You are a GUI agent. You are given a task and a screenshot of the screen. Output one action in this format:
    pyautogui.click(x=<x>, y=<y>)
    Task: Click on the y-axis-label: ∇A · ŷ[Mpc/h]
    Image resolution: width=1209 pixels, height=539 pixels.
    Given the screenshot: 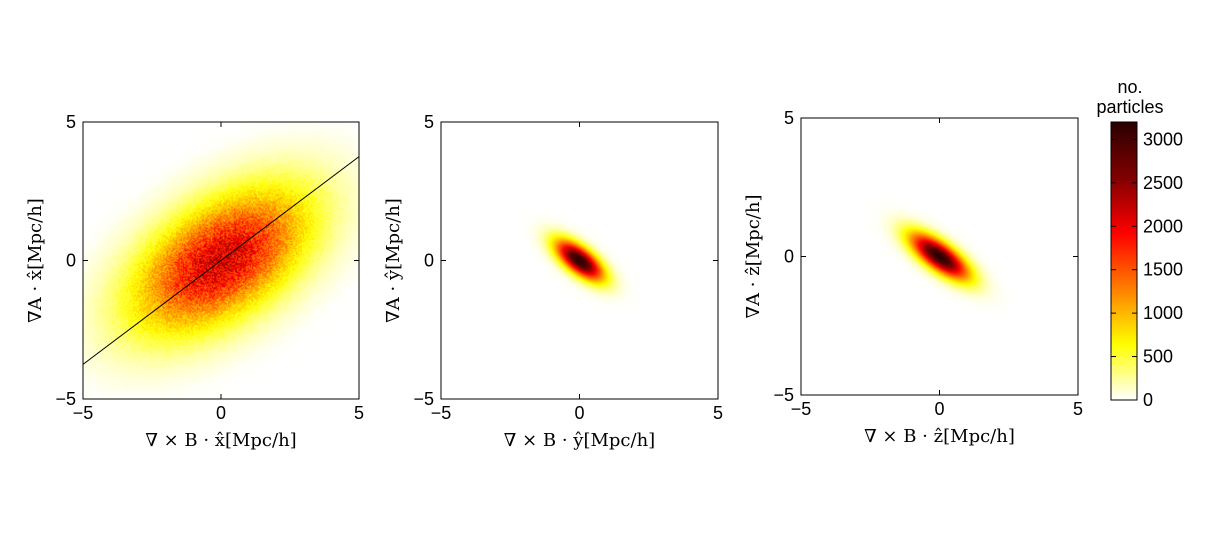 What is the action you would take?
    pyautogui.click(x=393, y=260)
    